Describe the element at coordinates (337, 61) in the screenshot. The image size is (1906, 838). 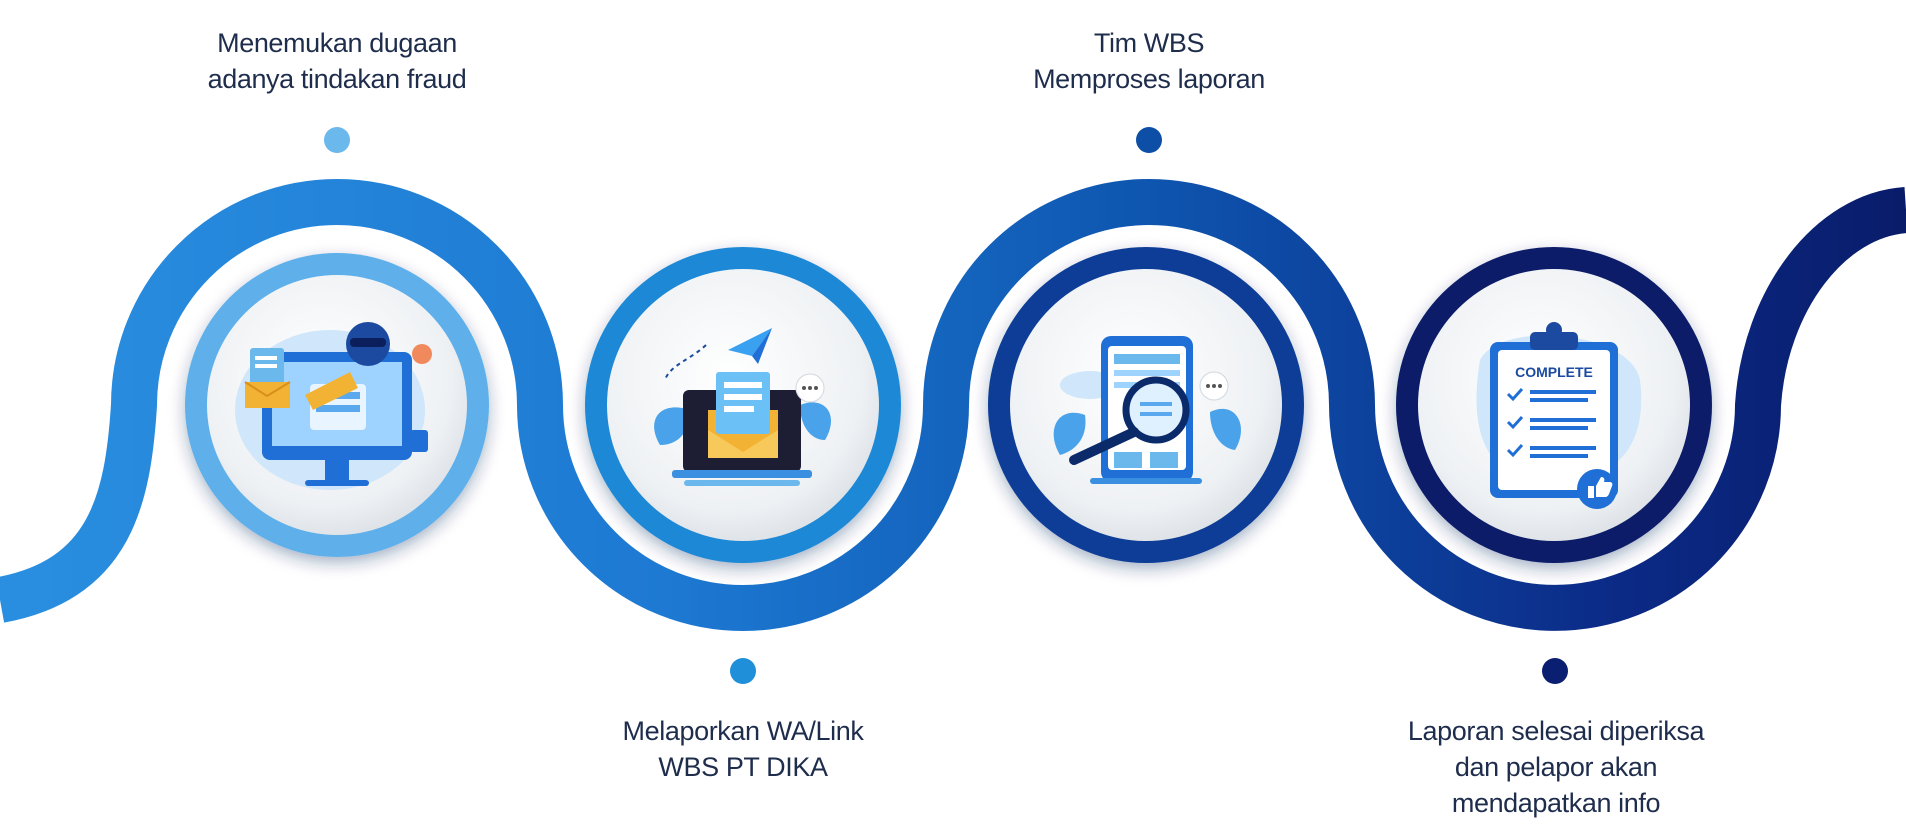
I see `step-1-label: Menemukan dugaan adanya tindakan fraud` at that location.